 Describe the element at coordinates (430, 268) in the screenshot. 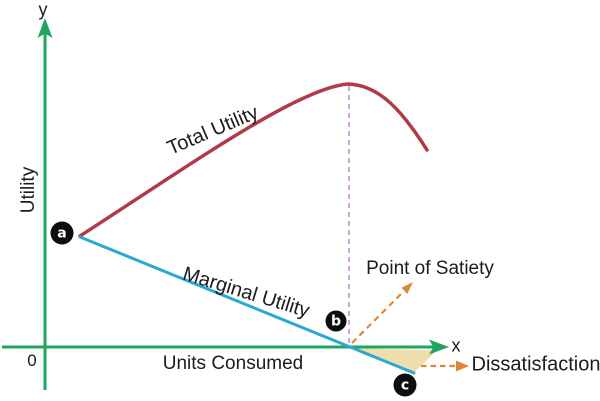

I see `point-of-satiety-label: Point of Satiety` at that location.